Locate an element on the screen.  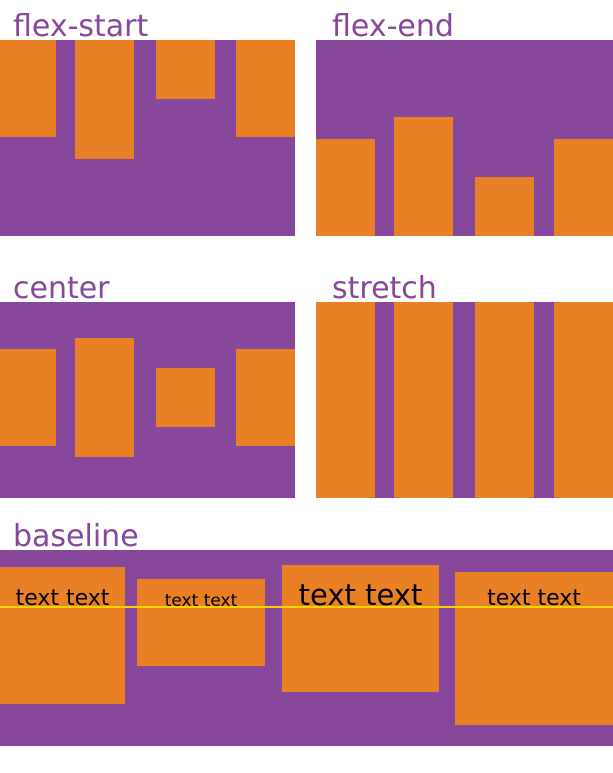
panel-center is located at coordinates (147, 400).